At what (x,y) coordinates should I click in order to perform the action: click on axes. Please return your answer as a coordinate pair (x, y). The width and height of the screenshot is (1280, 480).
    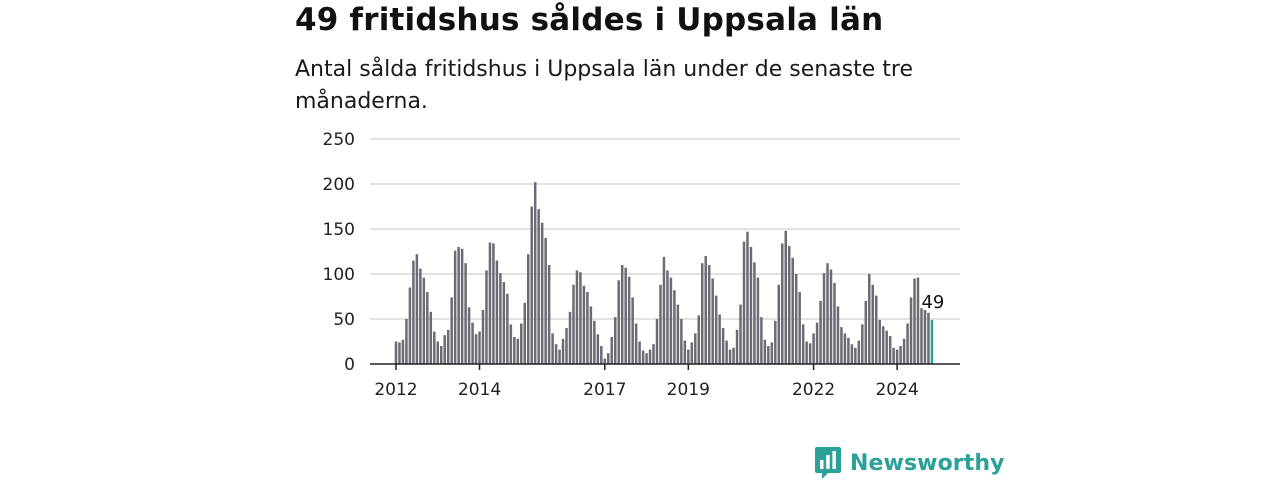
    Looking at the image, I should click on (665, 366).